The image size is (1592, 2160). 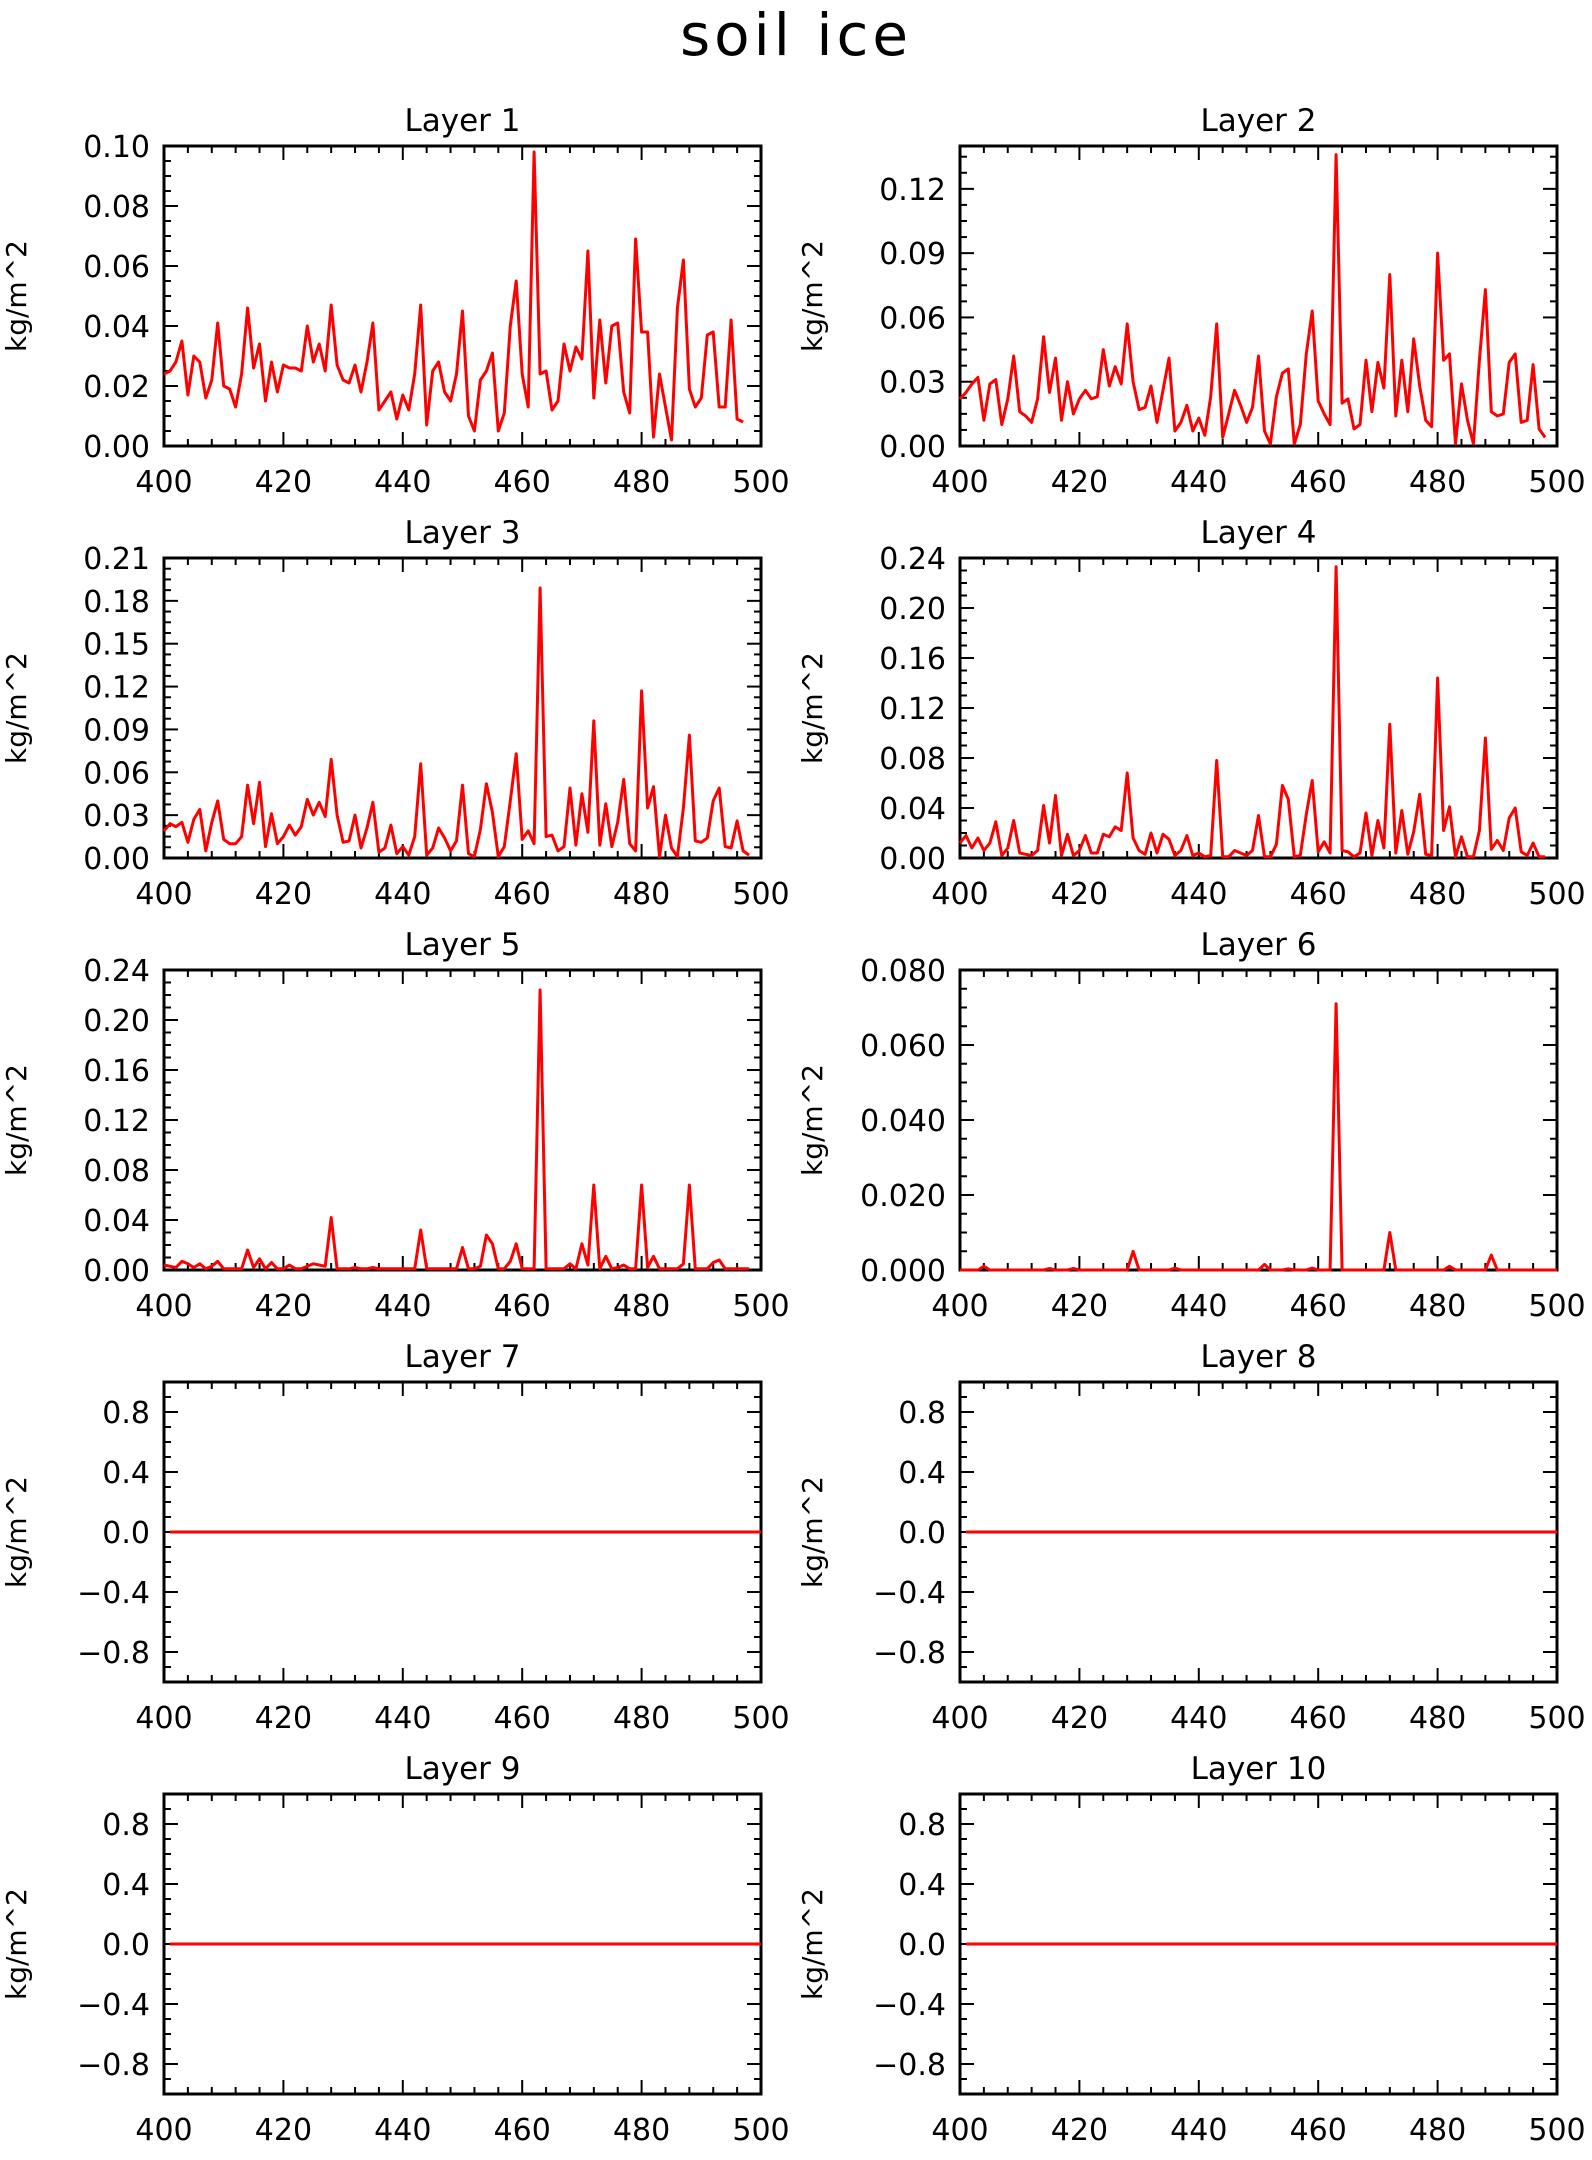 What do you see at coordinates (903, 971) in the screenshot?
I see `y-tick-label: 0.080` at bounding box center [903, 971].